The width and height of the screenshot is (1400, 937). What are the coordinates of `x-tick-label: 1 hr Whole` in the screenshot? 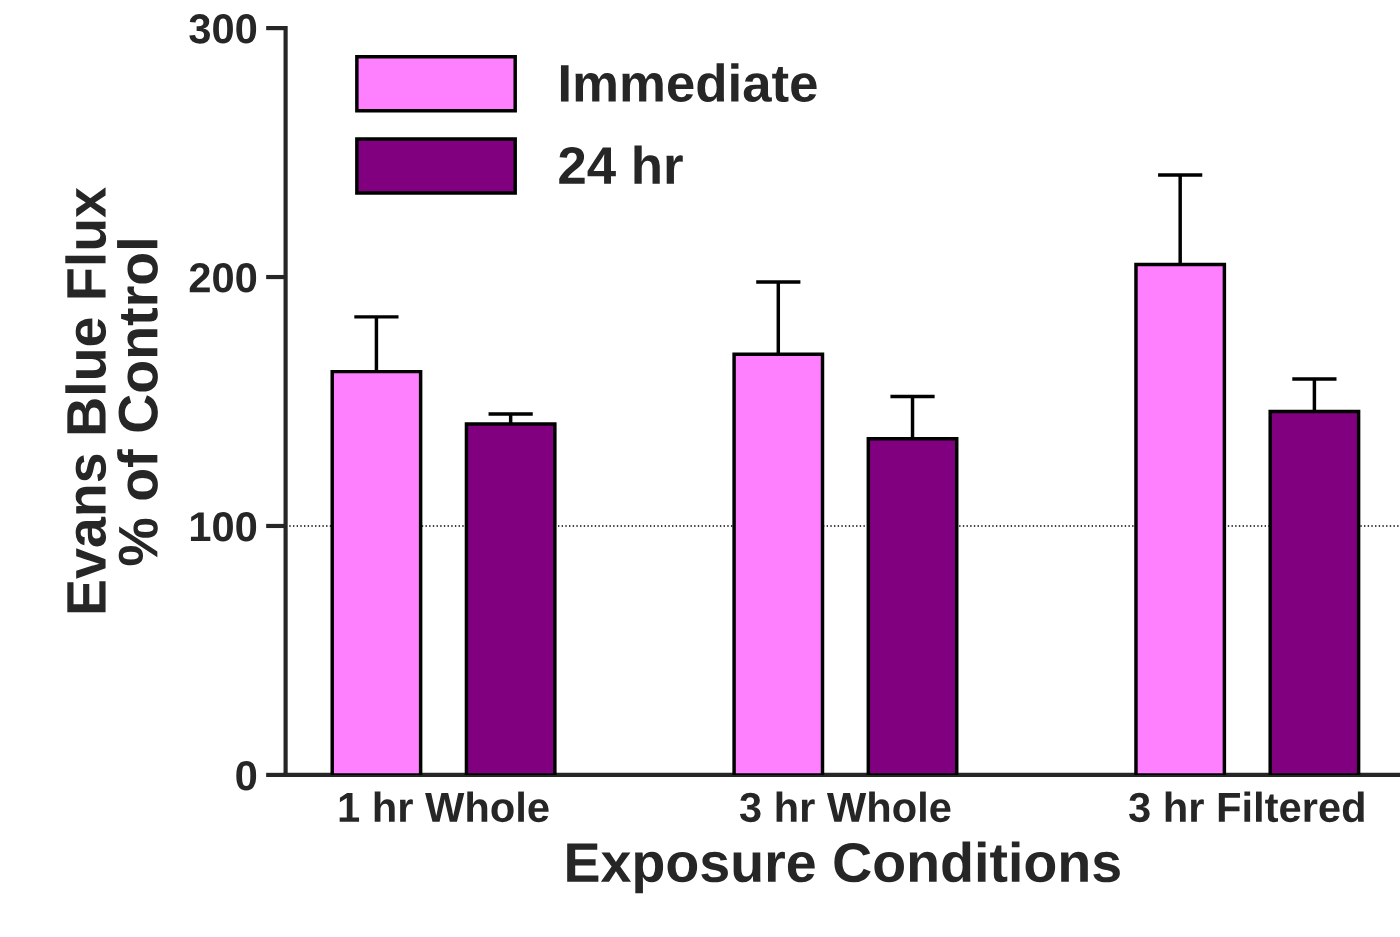 It's located at (444, 807).